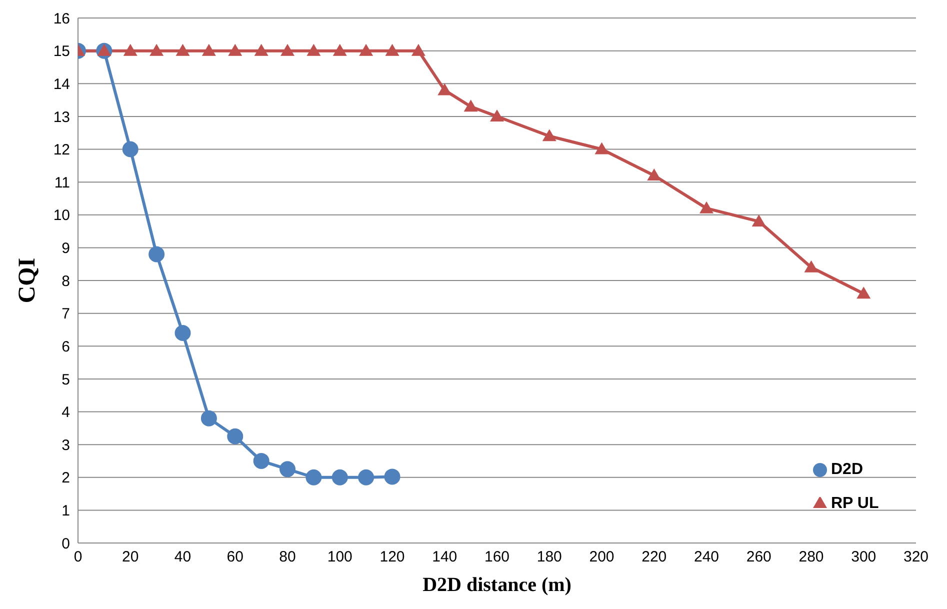 The image size is (947, 609). What do you see at coordinates (66, 281) in the screenshot?
I see `y-tick-label: 8` at bounding box center [66, 281].